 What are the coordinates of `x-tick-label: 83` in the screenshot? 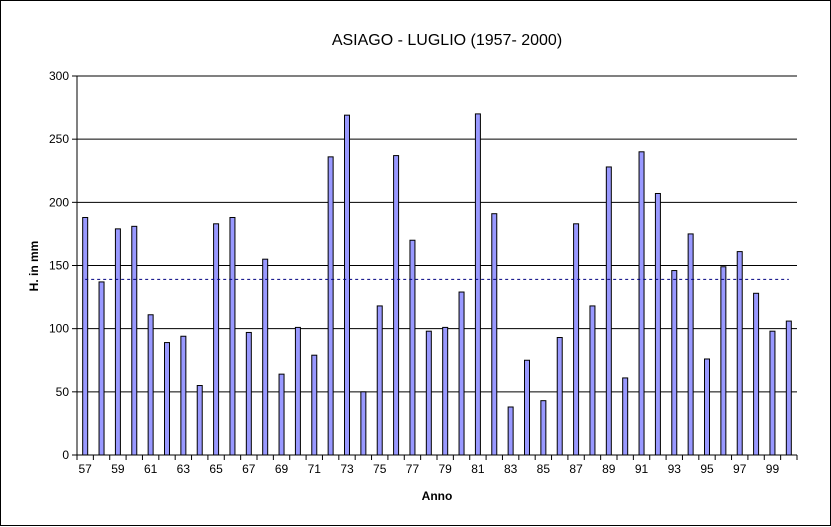 It's located at (511, 469).